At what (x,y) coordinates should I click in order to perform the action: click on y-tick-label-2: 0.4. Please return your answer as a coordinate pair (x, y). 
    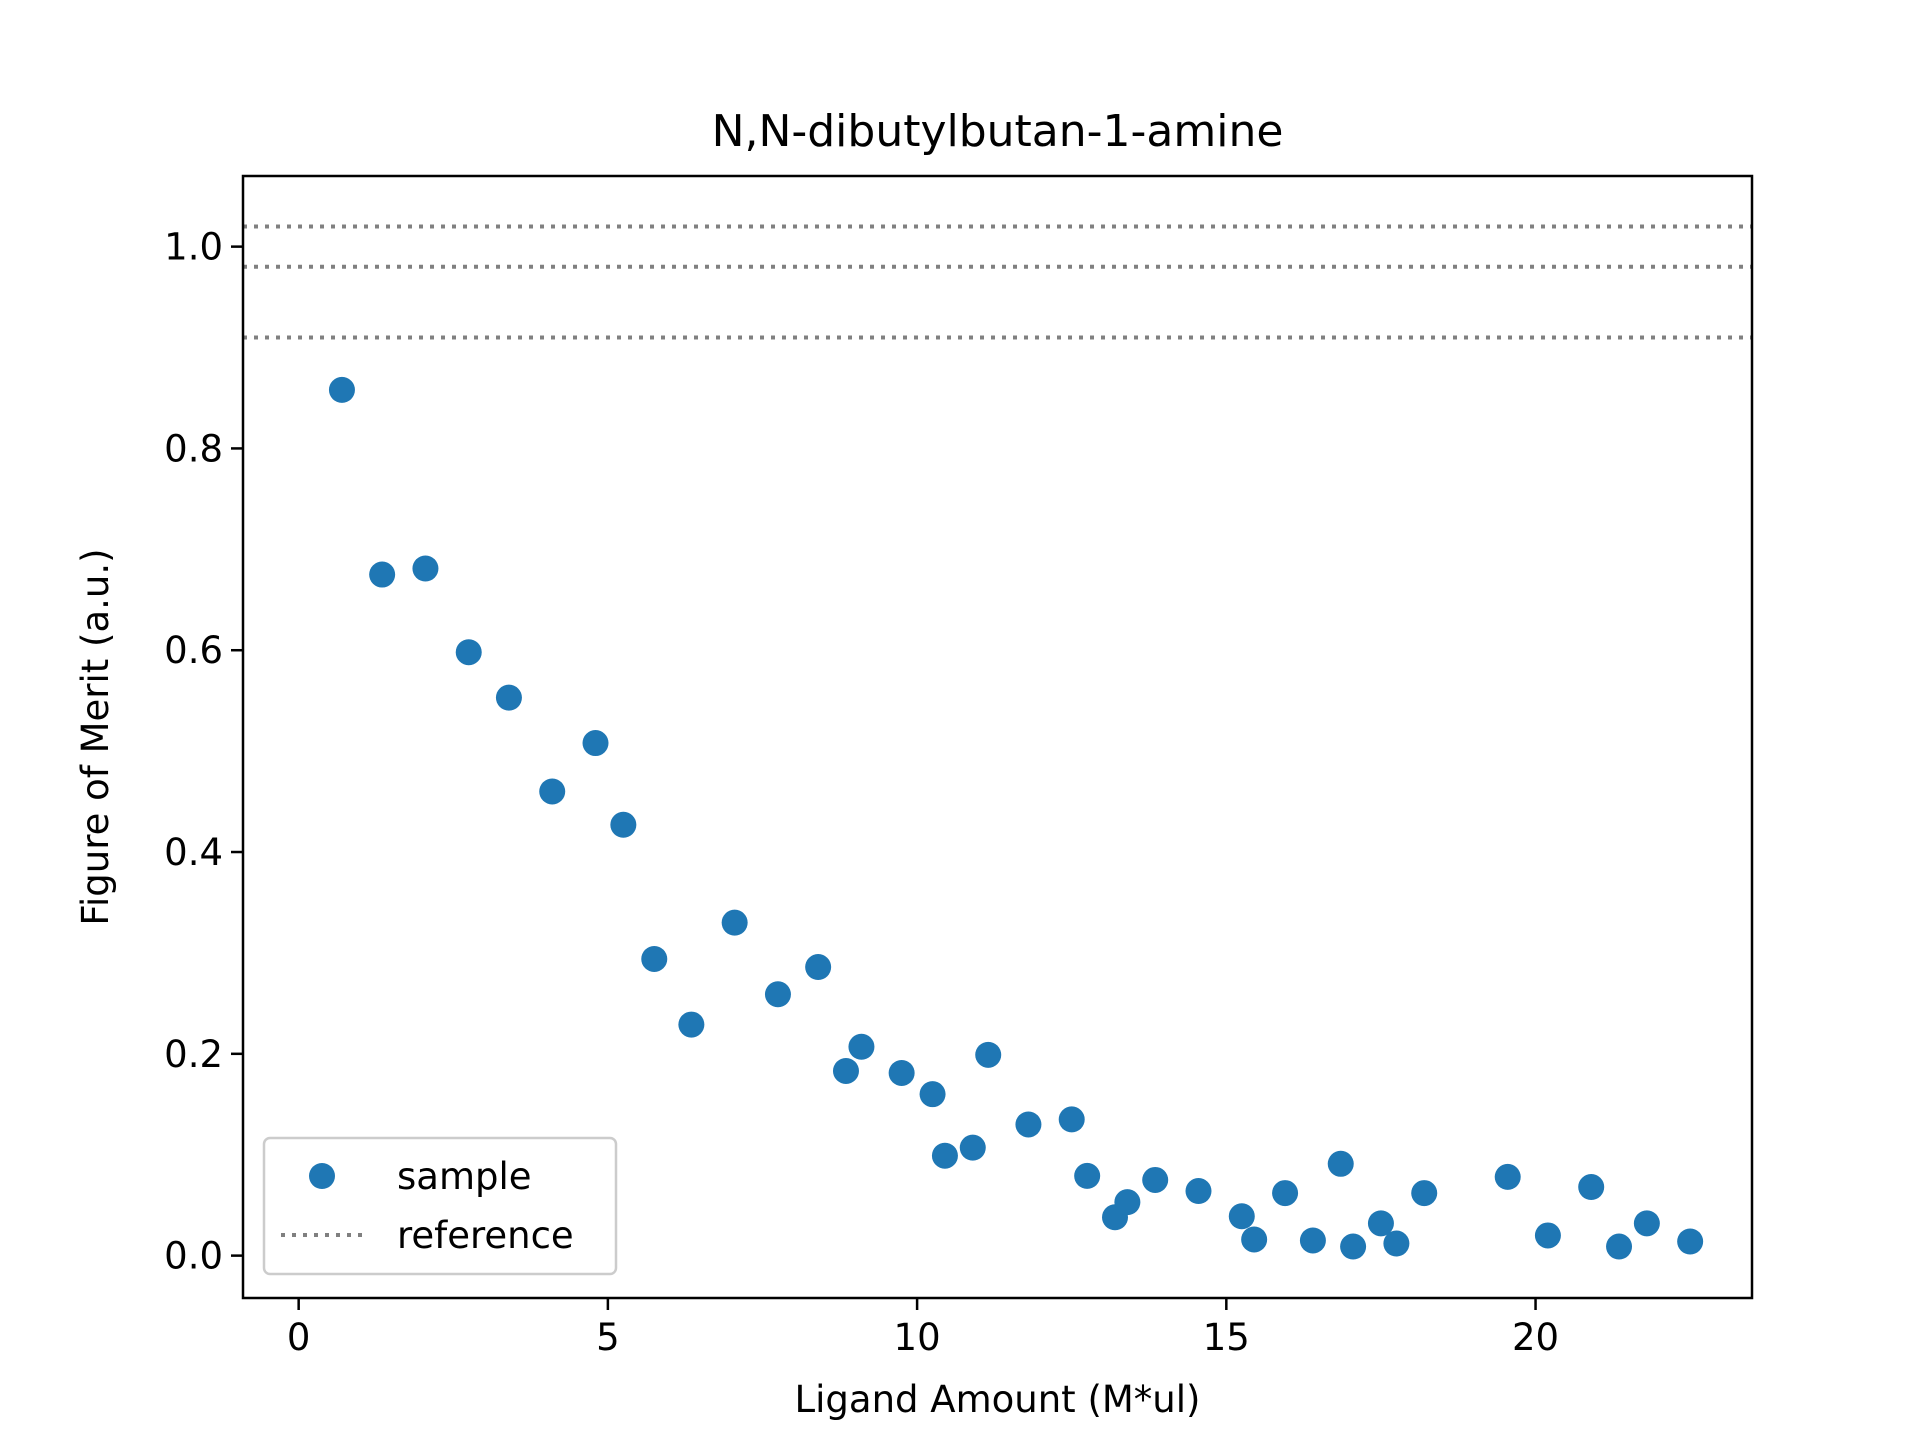
    Looking at the image, I should click on (193, 852).